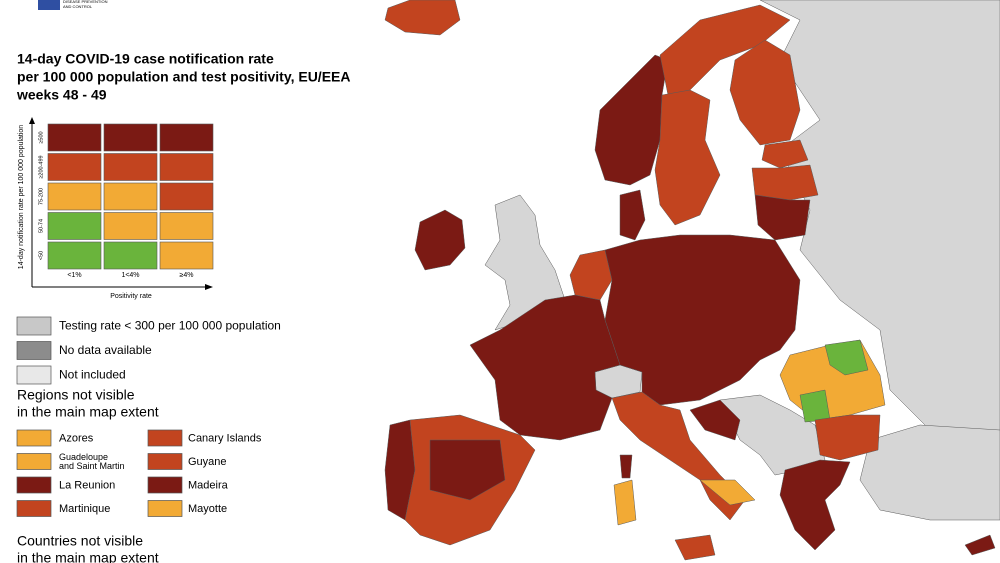 Image resolution: width=1000 pixels, height=563 pixels. What do you see at coordinates (785, 154) in the screenshot?
I see `estonia` at bounding box center [785, 154].